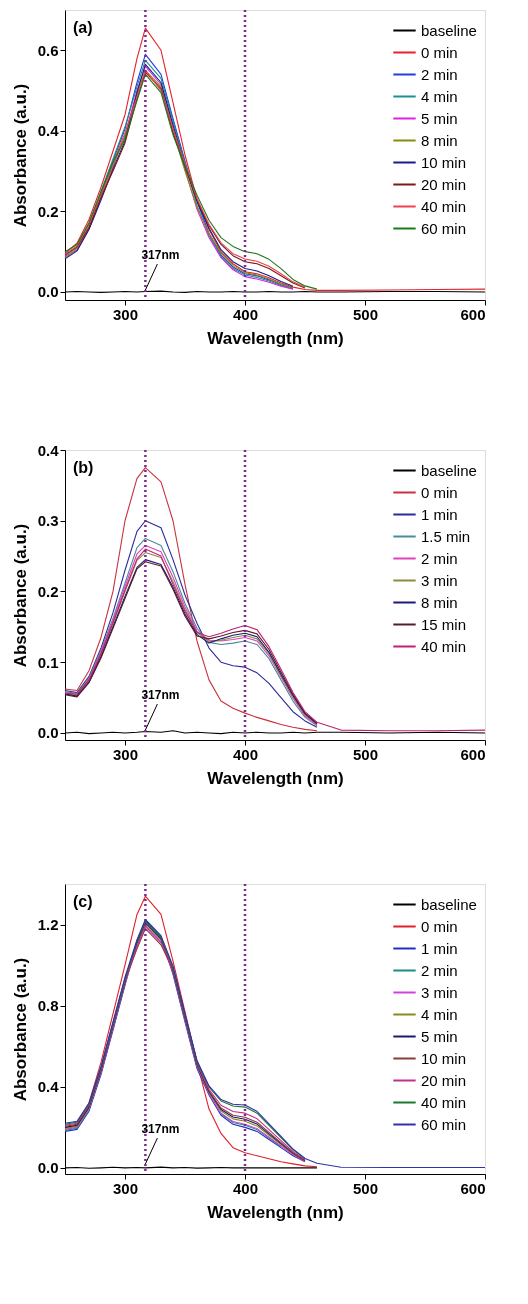 Image resolution: width=528 pixels, height=1304 pixels. What do you see at coordinates (446, 536) in the screenshot?
I see `legend-label: 1.5 min` at bounding box center [446, 536].